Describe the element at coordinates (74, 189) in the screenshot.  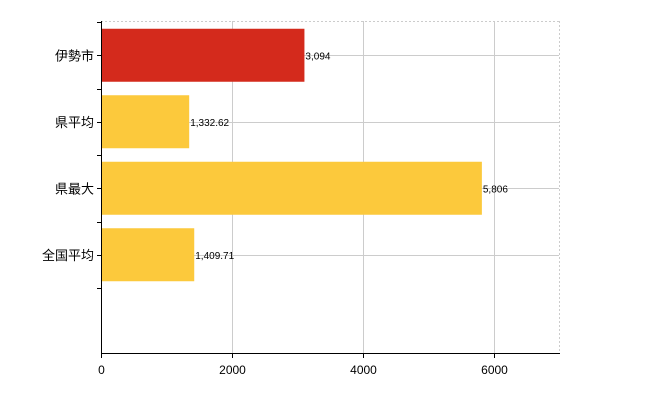
I see `category-label-2: 県最大` at that location.